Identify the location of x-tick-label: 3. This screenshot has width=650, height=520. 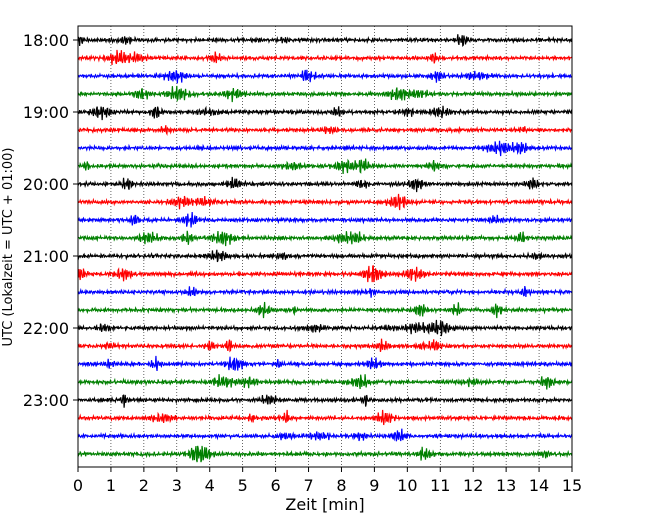
(177, 485).